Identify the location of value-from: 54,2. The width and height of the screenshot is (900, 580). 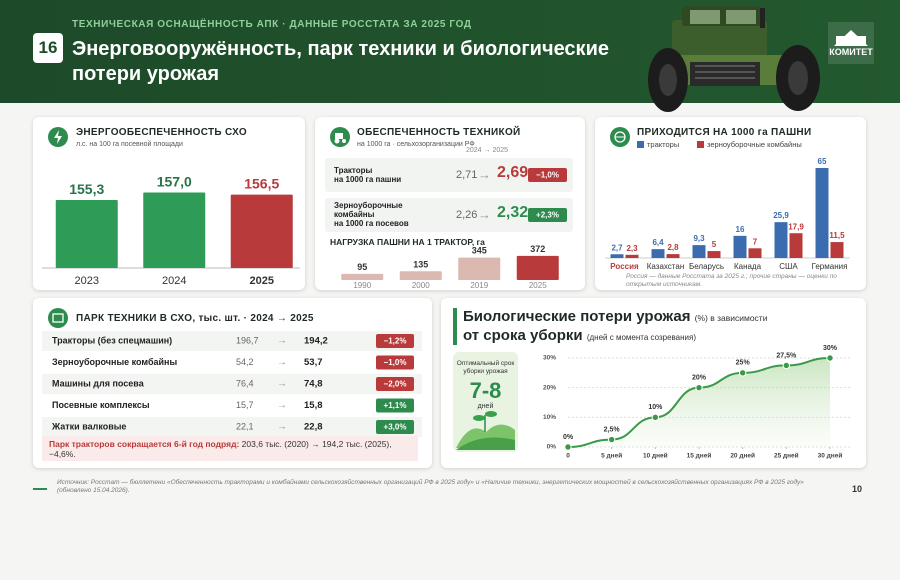
(245, 362).